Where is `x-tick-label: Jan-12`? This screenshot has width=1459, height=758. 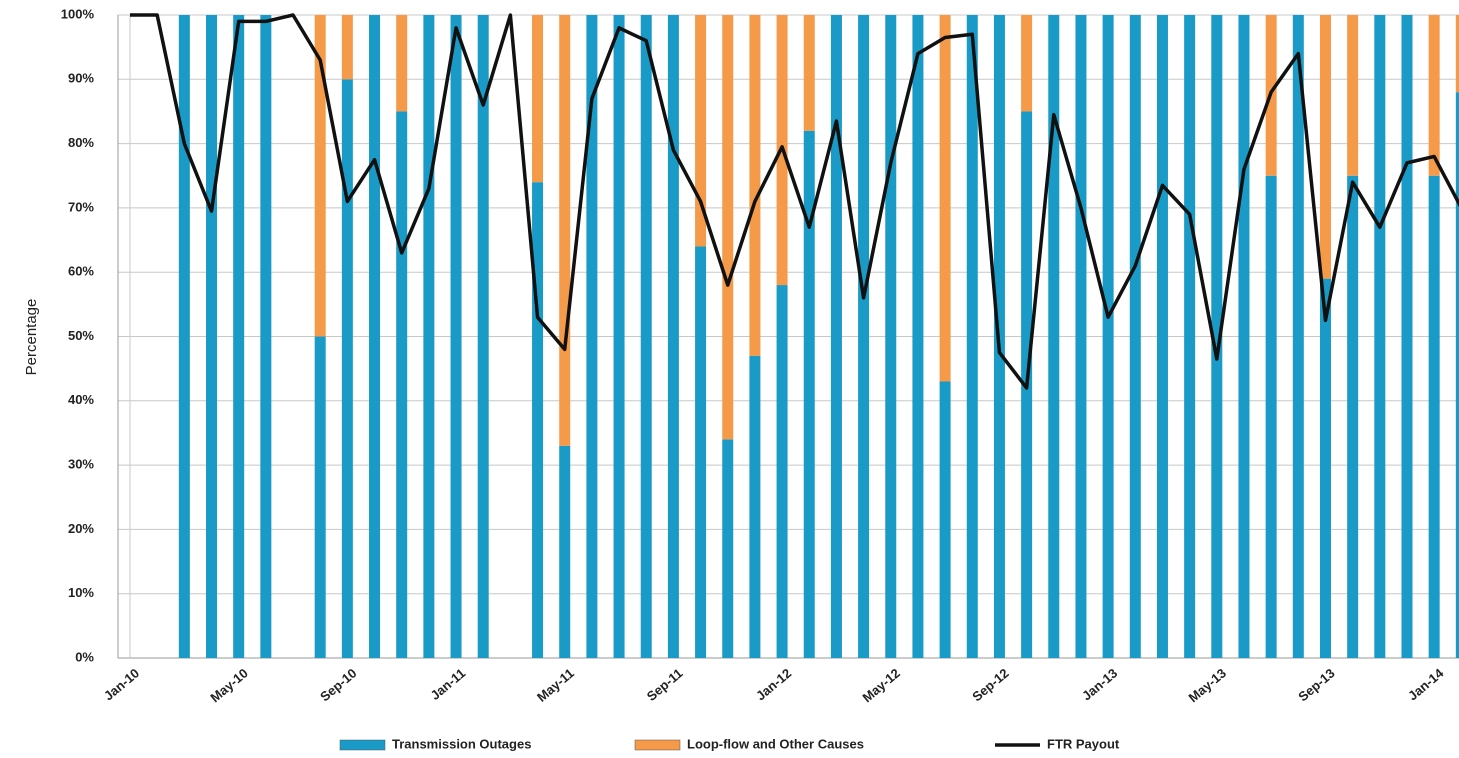
x-tick-label: Jan-12 is located at coordinates (773, 684).